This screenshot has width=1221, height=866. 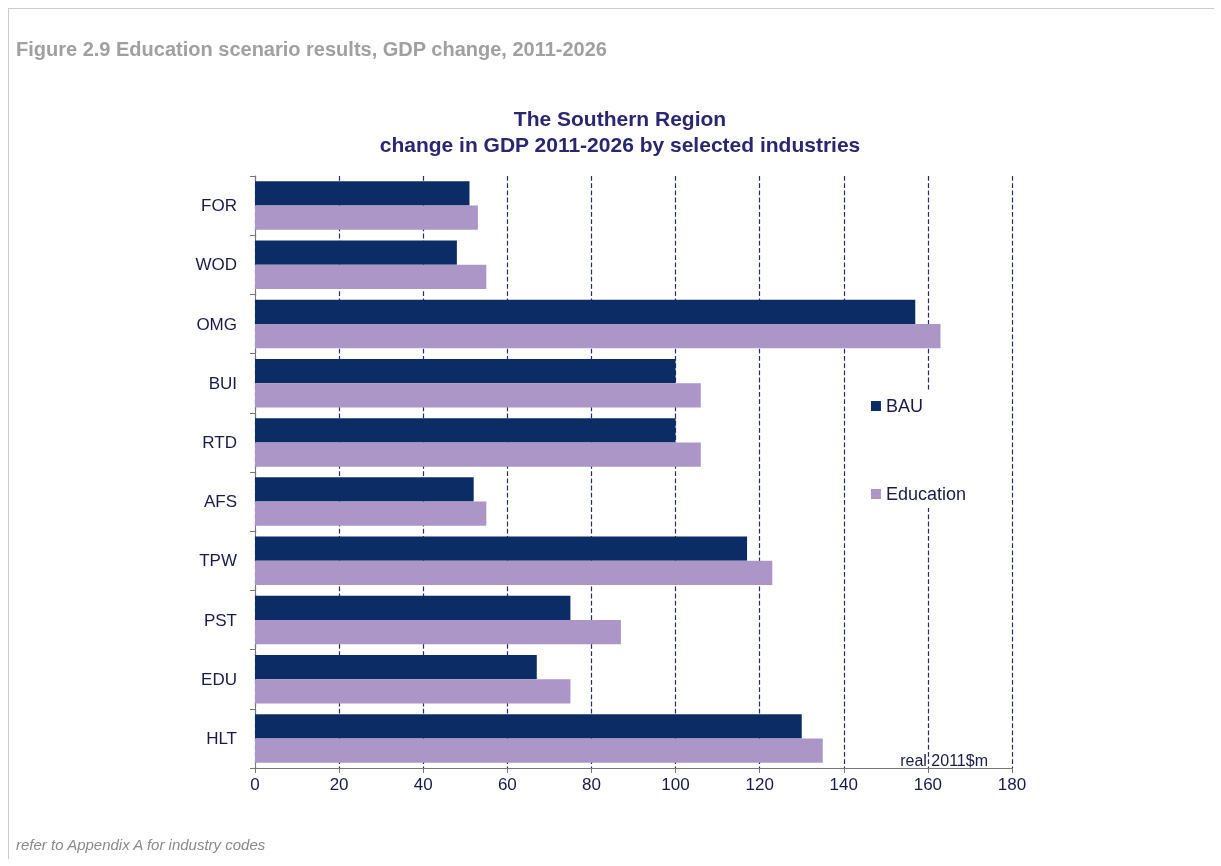 What do you see at coordinates (311, 49) in the screenshot?
I see `chart-title: Figure 2.9 Education scenario results, GDP change, 2011-2026` at bounding box center [311, 49].